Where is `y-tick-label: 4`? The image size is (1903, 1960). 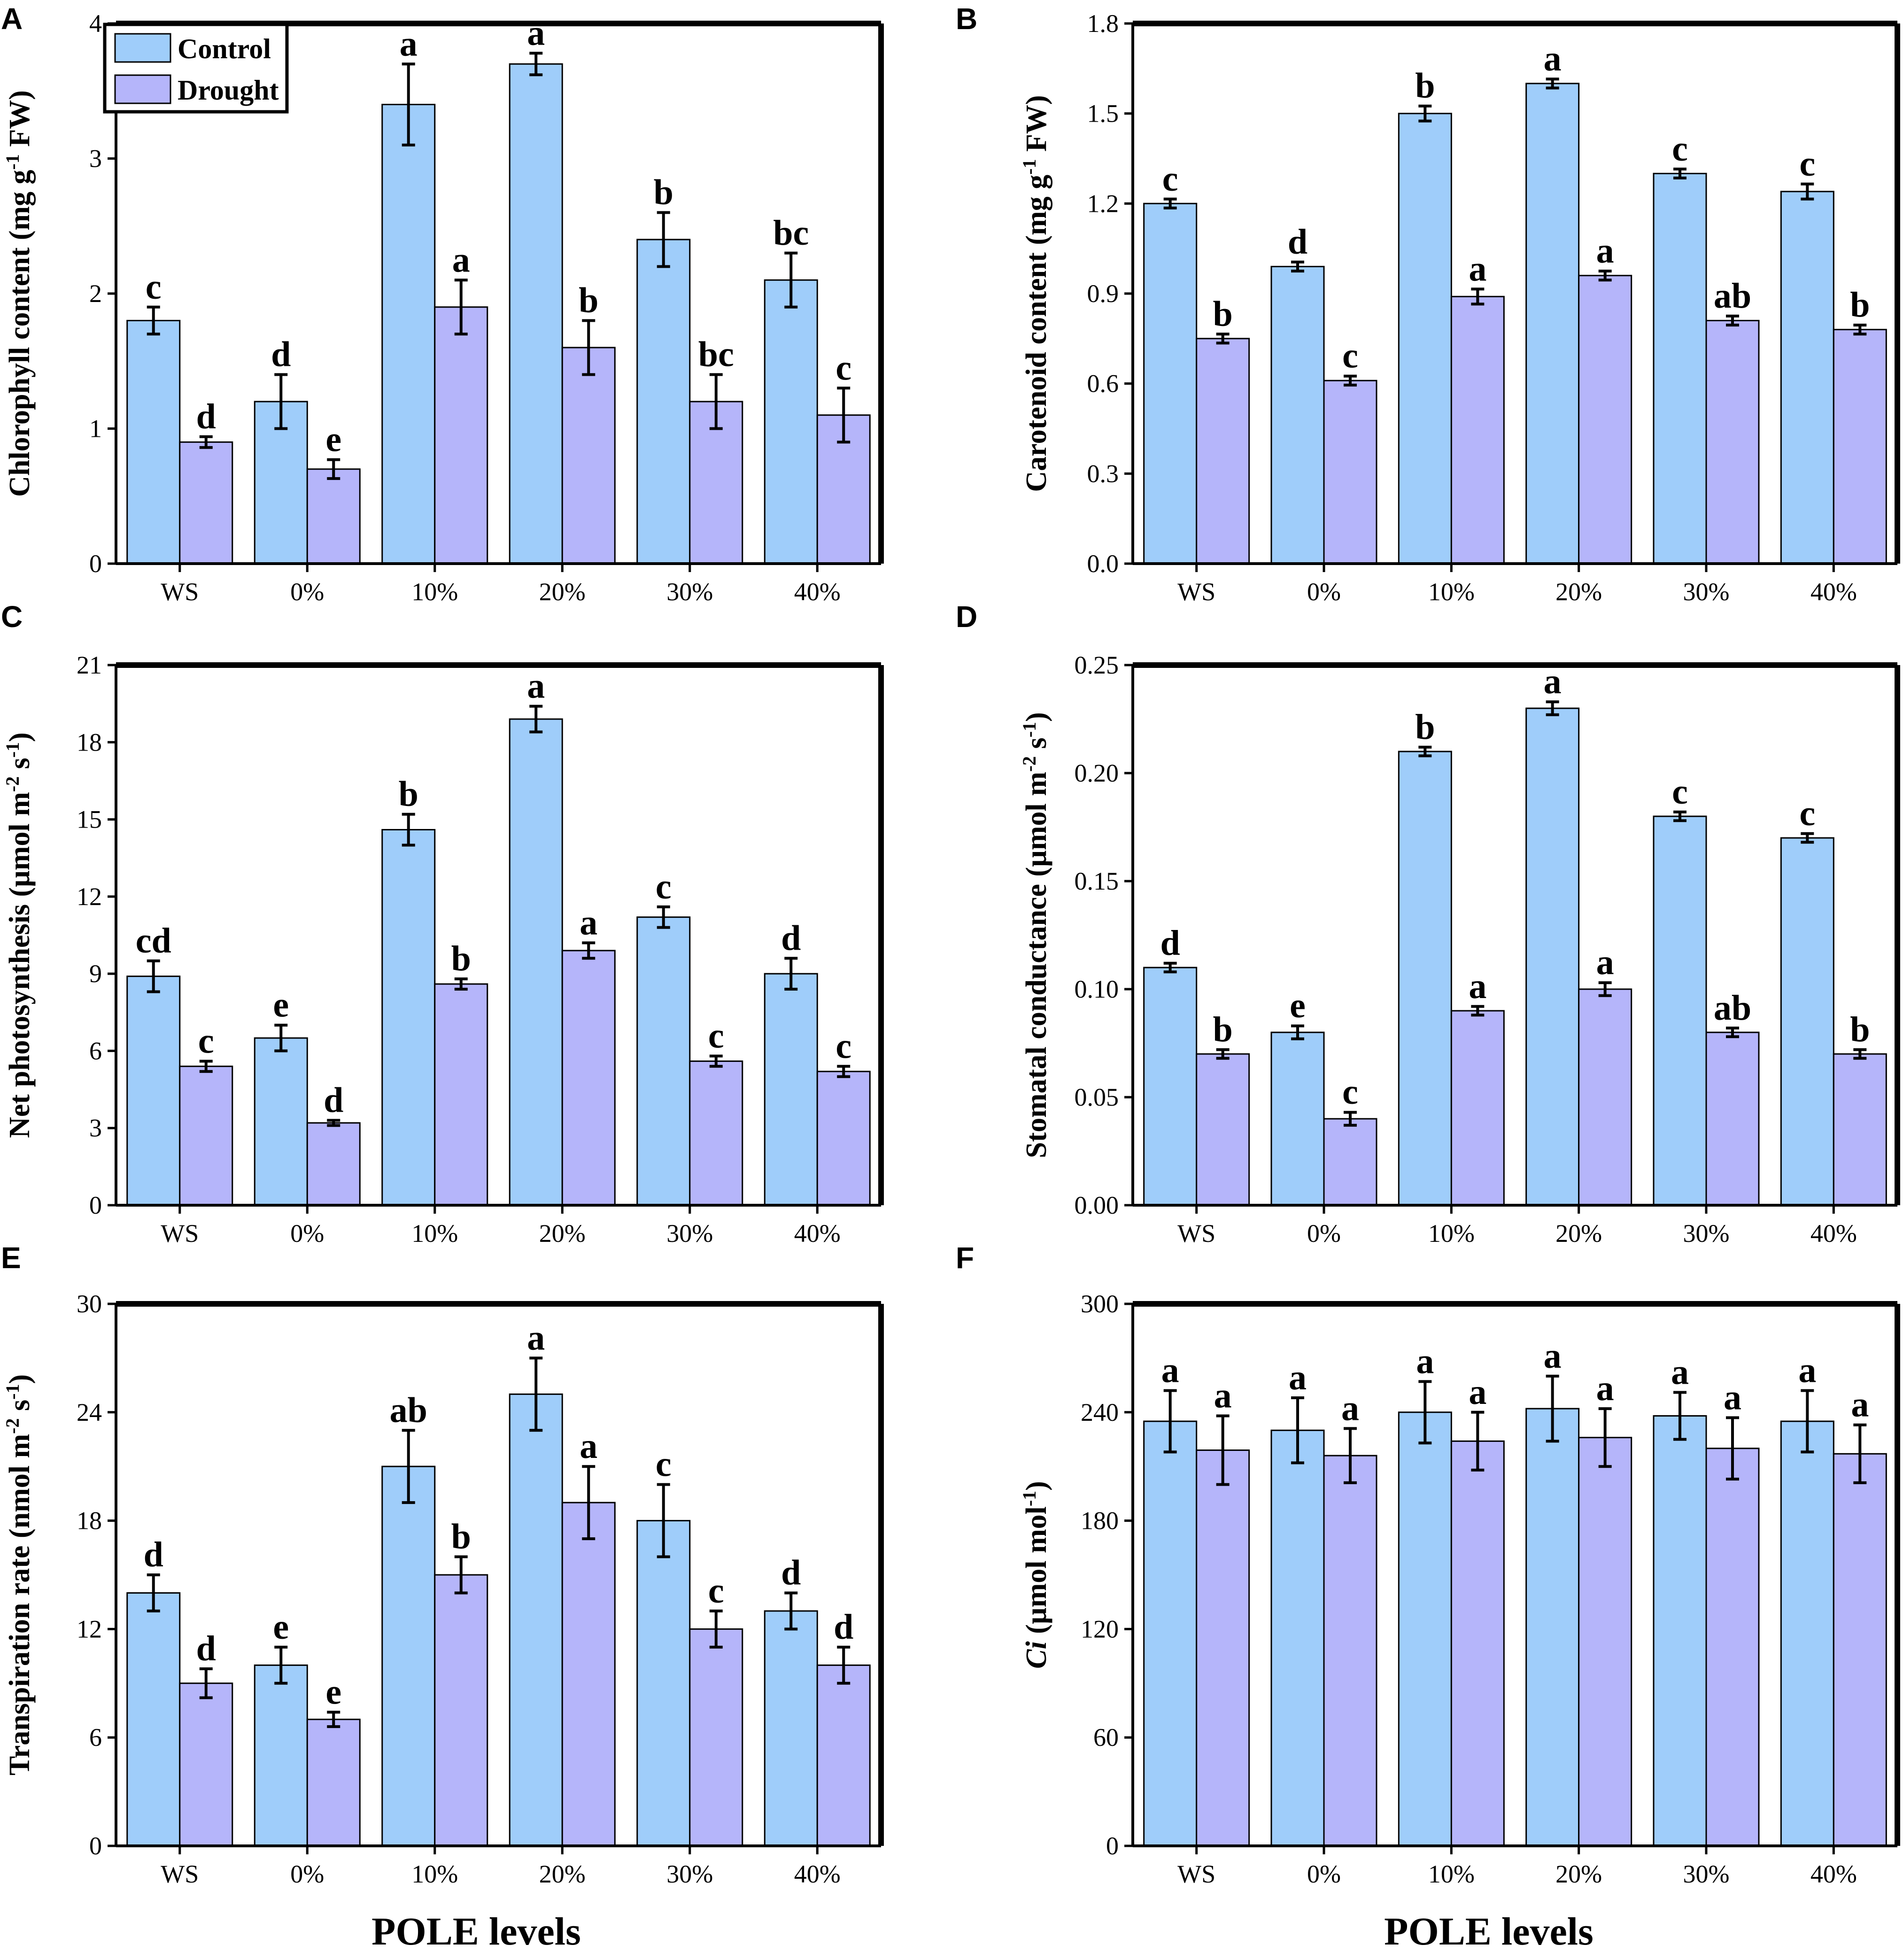 y-tick-label: 4 is located at coordinates (96, 23).